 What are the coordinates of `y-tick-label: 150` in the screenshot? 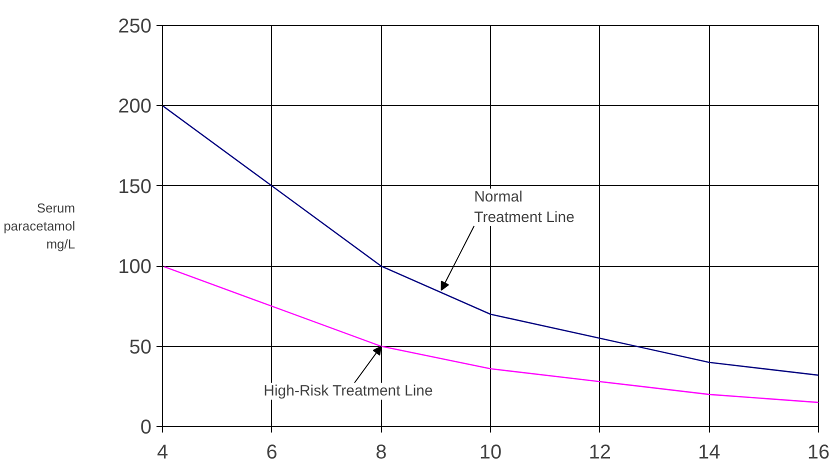 It's located at (135, 187).